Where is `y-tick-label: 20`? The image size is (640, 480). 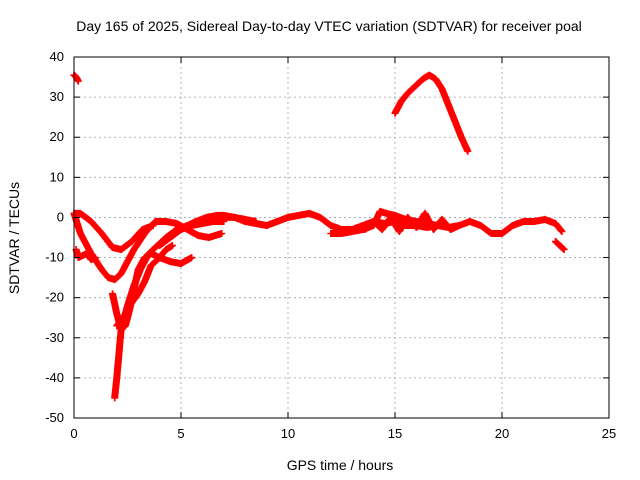 y-tick-label: 20 is located at coordinates (57, 136).